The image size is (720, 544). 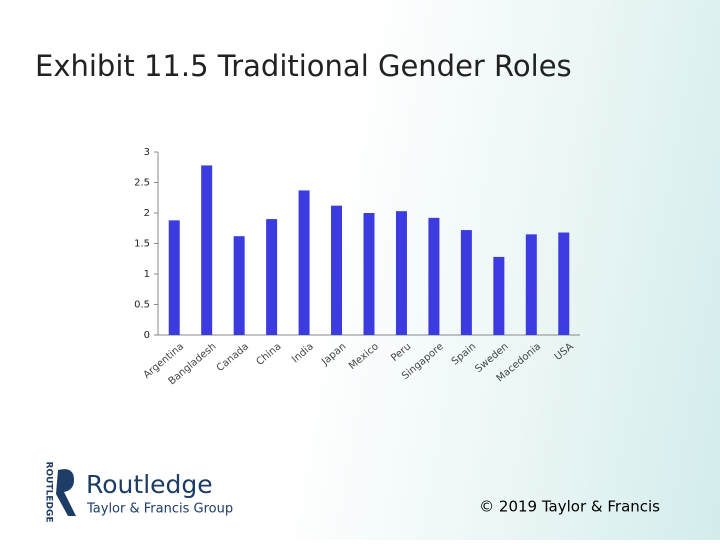 I want to click on y-tick-label: 2.5, so click(x=142, y=183).